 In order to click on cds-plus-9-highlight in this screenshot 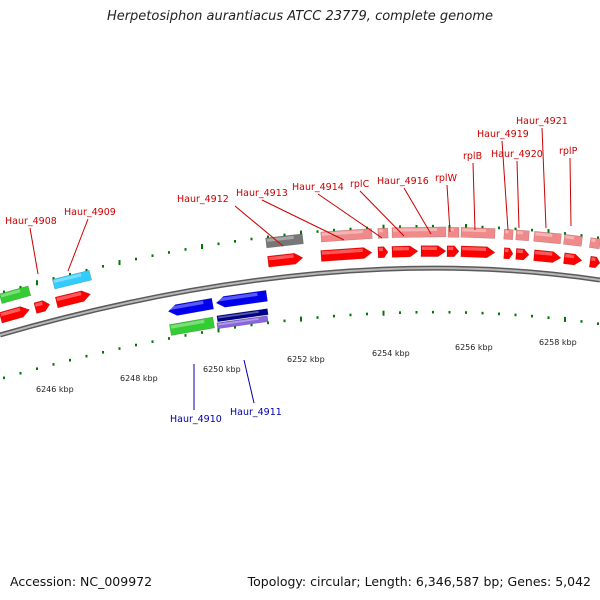, I will do `click(451, 248)`.